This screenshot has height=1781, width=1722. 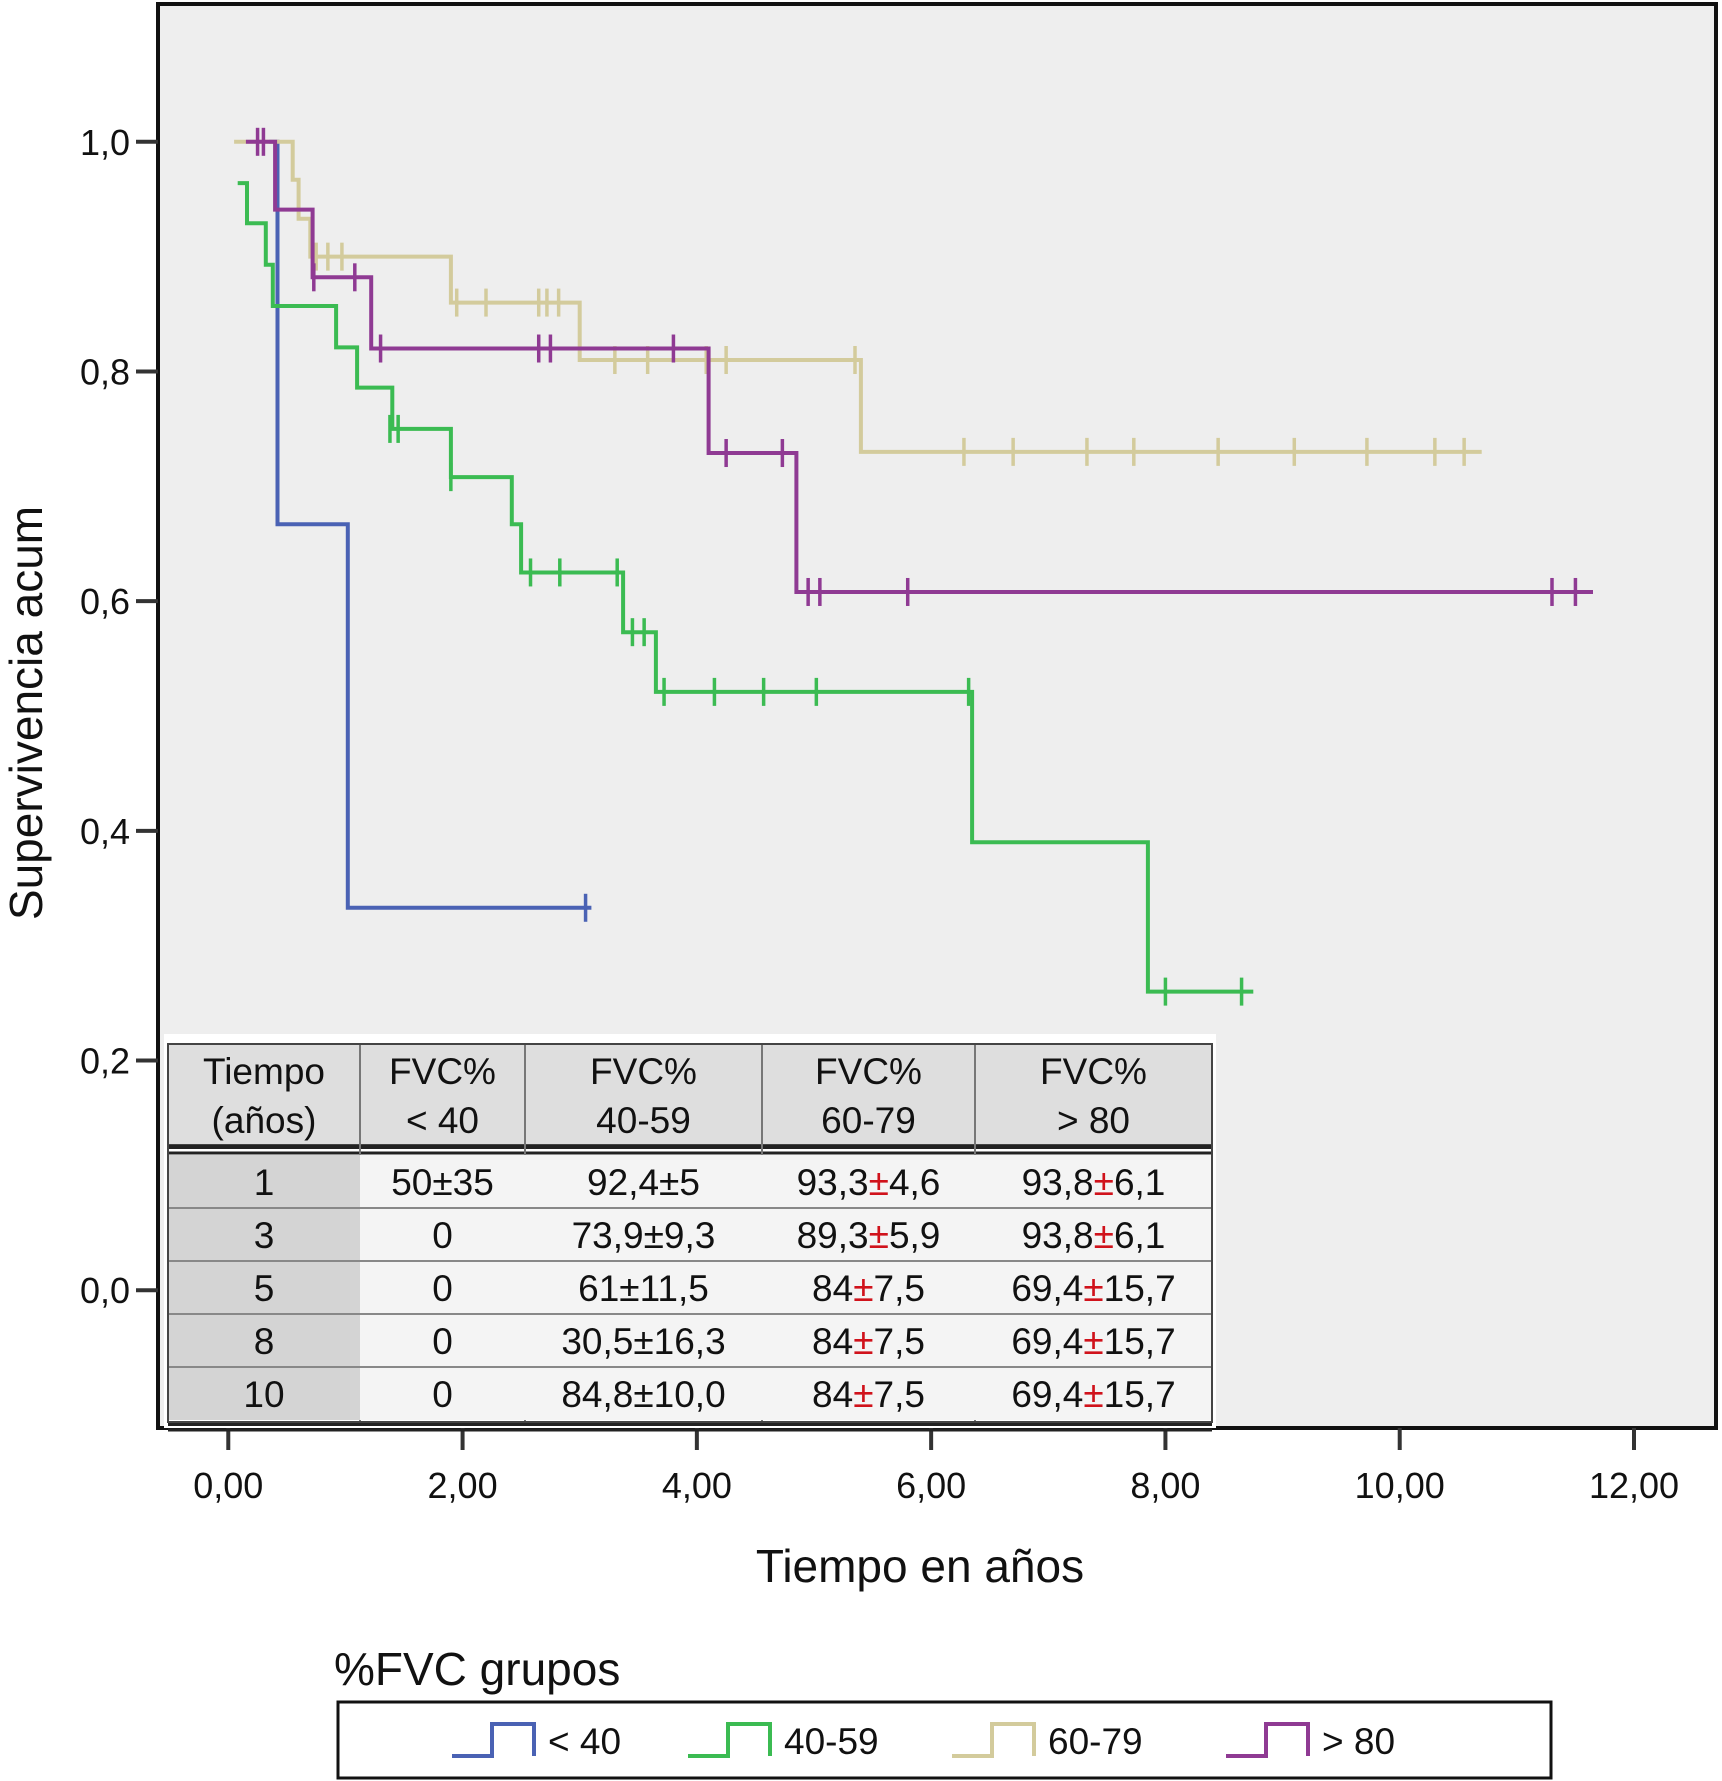 What do you see at coordinates (923, 1741) in the screenshot?
I see `legend-entries: < 40 40-59 60-79 > 80` at bounding box center [923, 1741].